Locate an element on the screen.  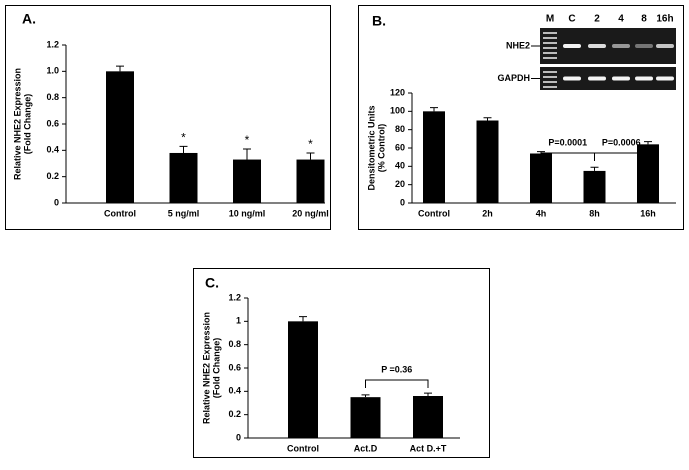
y-tick-label: 1 is located at coordinates (238, 321).